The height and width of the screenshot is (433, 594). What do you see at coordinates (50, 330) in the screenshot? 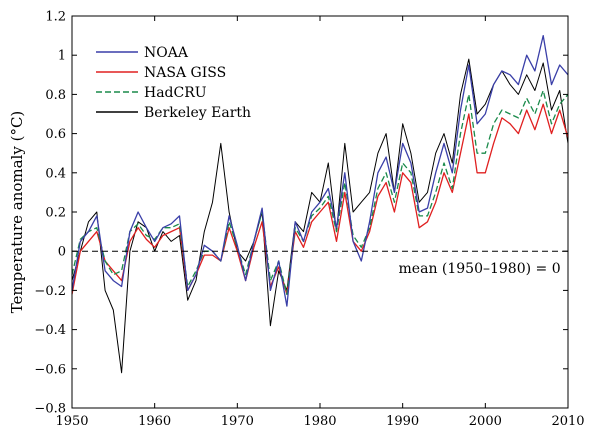
I see `y-tick-label: −0.4` at bounding box center [50, 330].